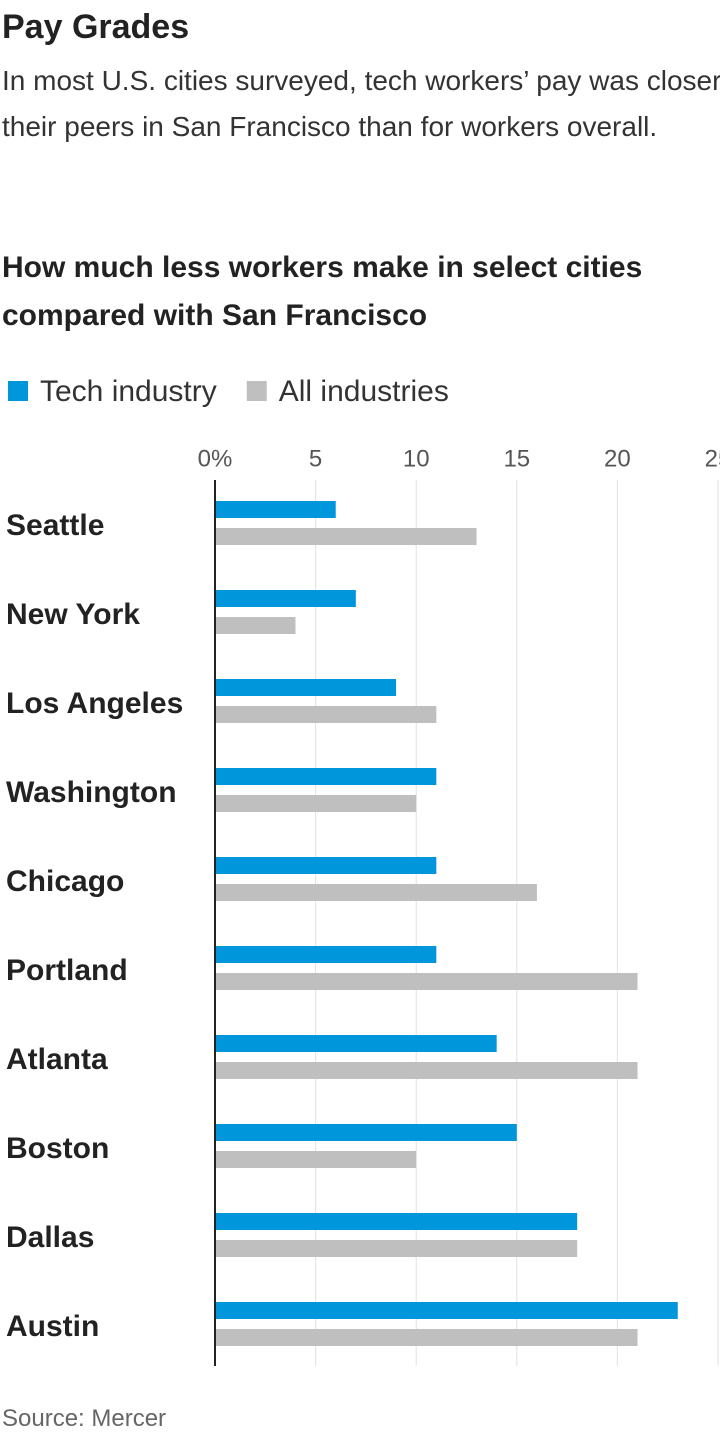  Describe the element at coordinates (712, 458) in the screenshot. I see `x-tick-label: 25` at that location.